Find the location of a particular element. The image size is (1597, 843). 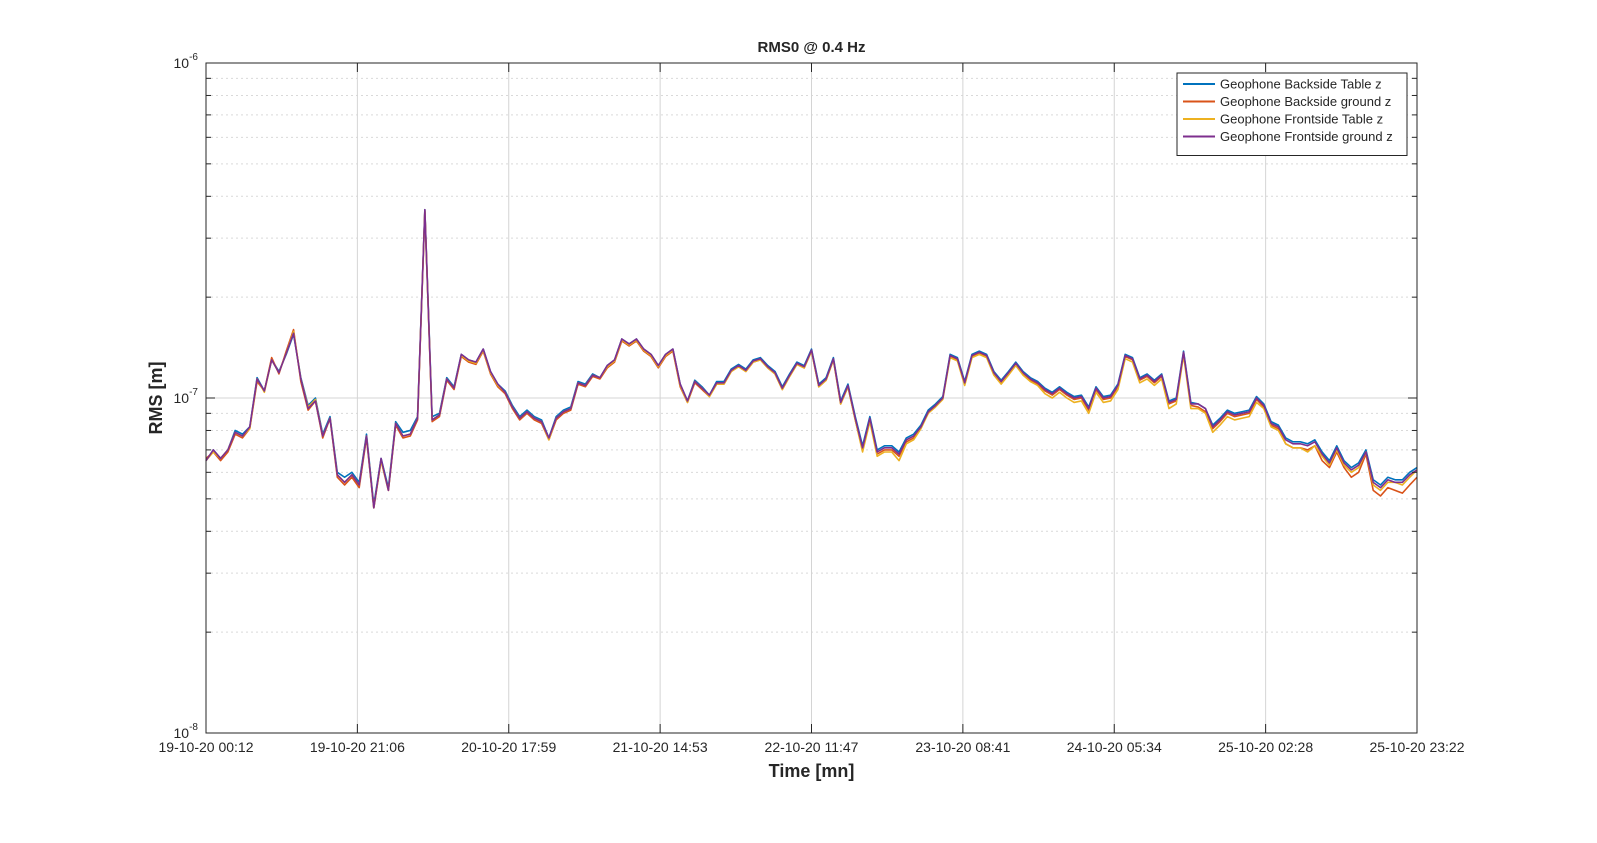

x-tick-label: 23-10-20 08:41 is located at coordinates (962, 747).